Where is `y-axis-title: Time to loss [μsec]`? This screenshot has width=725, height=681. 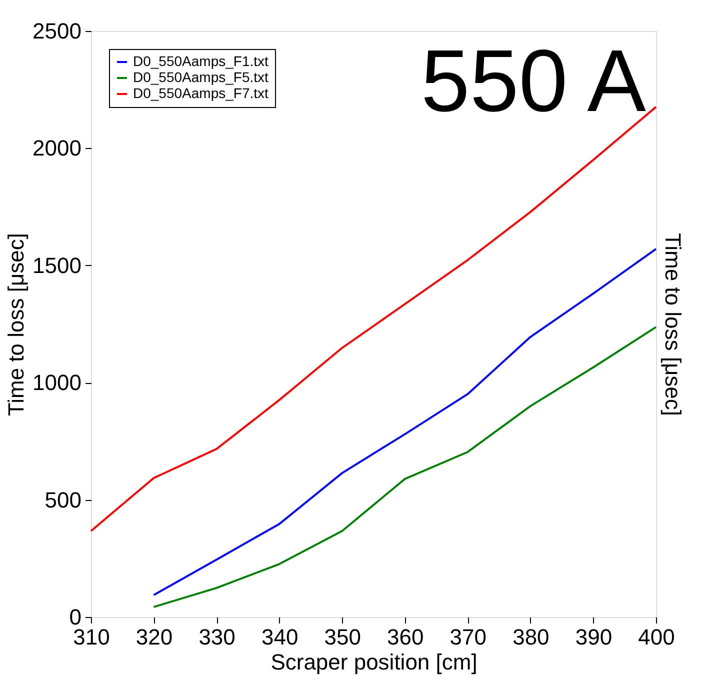
y-axis-title: Time to loss [μsec] is located at coordinates (16, 324).